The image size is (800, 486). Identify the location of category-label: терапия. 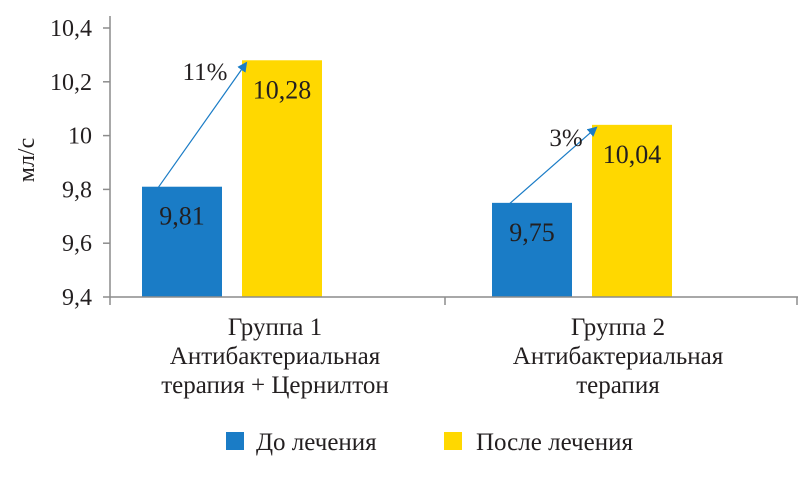
(618, 385).